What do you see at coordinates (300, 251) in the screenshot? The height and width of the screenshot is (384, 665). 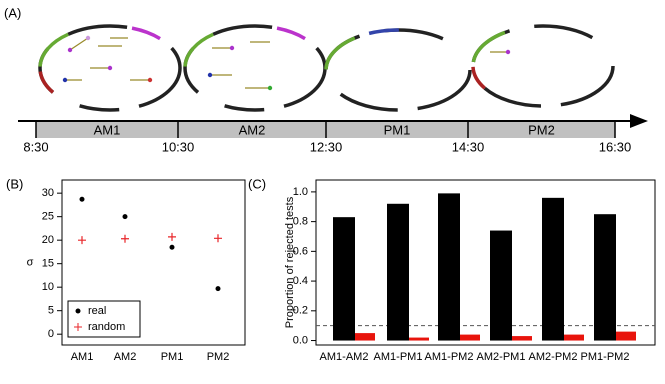 I see `y-tick-label: 0.6` at bounding box center [300, 251].